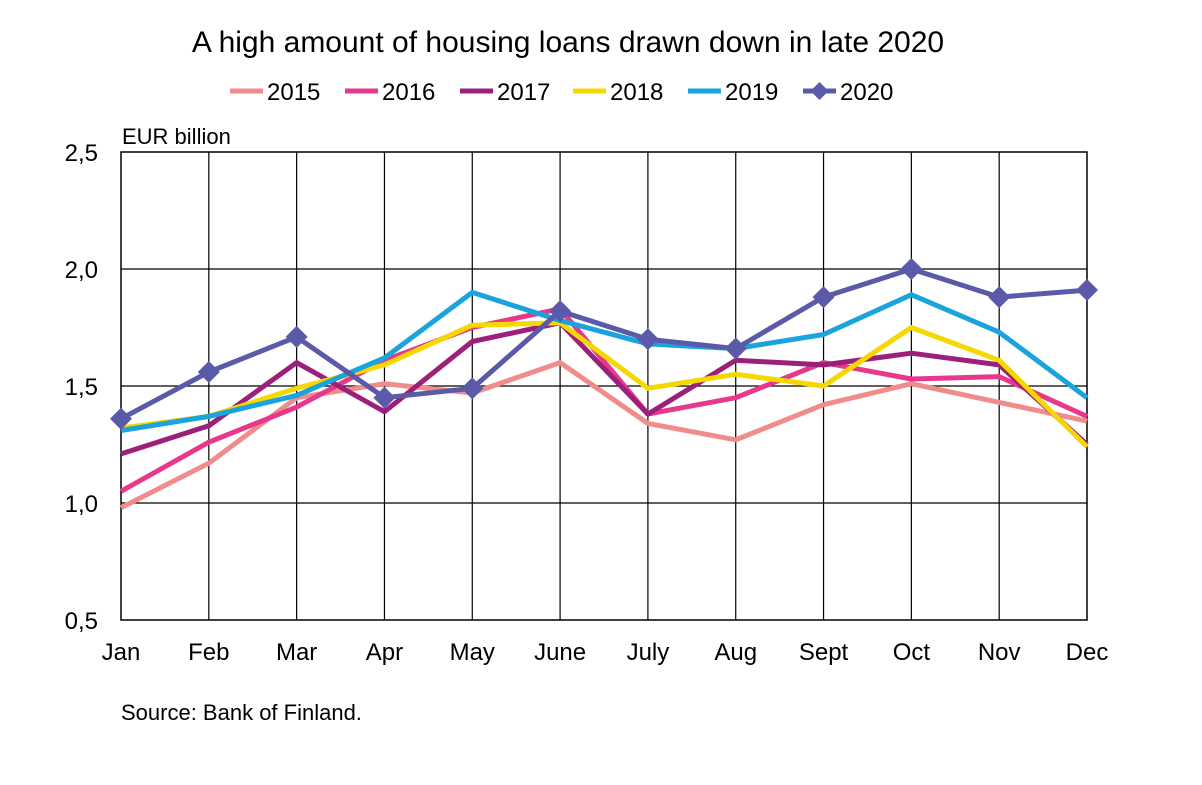 The width and height of the screenshot is (1202, 785). I want to click on data-point-2020-June, so click(560, 311).